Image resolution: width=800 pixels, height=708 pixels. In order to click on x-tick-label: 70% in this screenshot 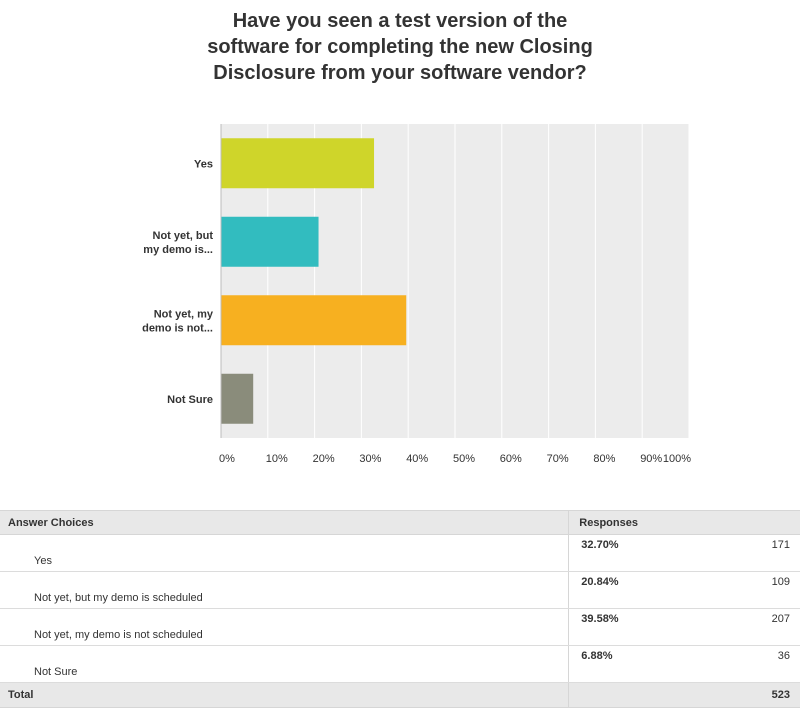, I will do `click(558, 459)`.